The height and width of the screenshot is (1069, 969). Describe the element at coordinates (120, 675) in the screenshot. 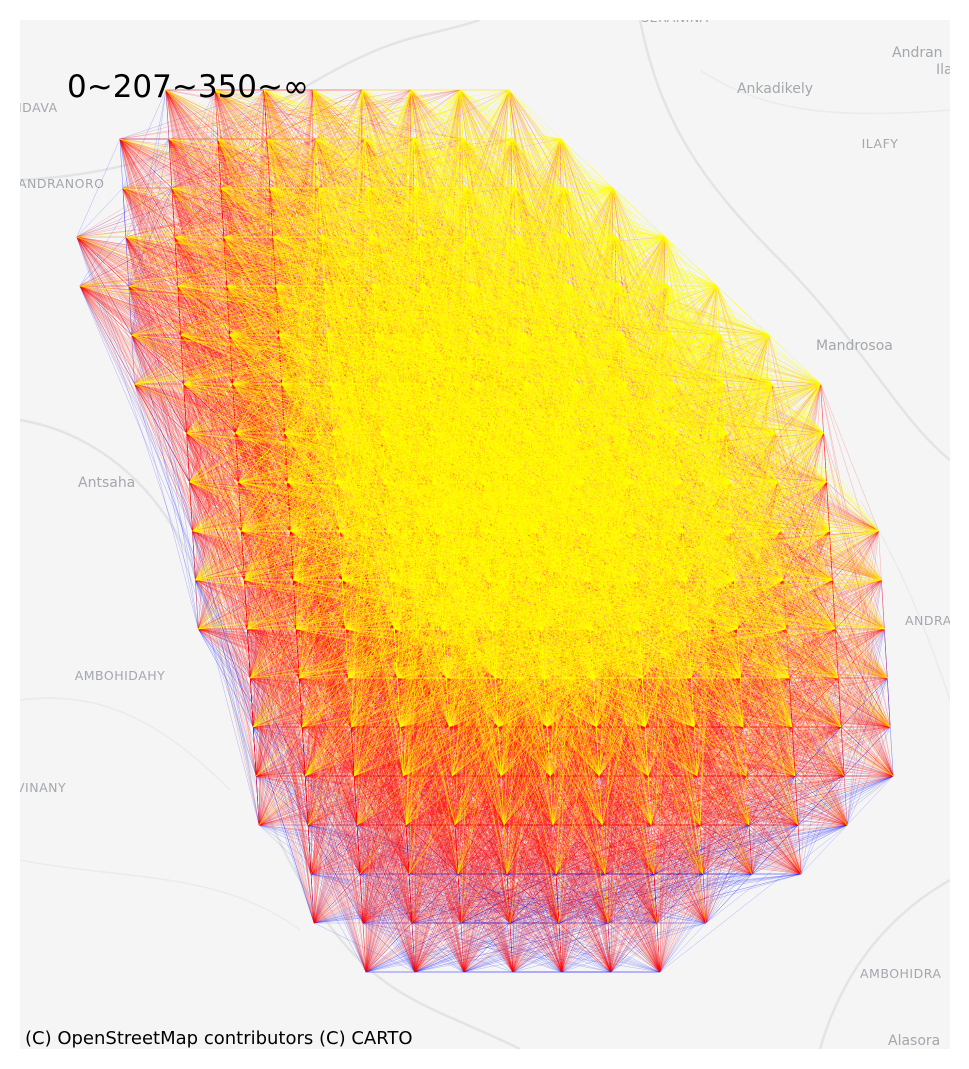

I see `place-label: AMBOHIDAHY` at that location.